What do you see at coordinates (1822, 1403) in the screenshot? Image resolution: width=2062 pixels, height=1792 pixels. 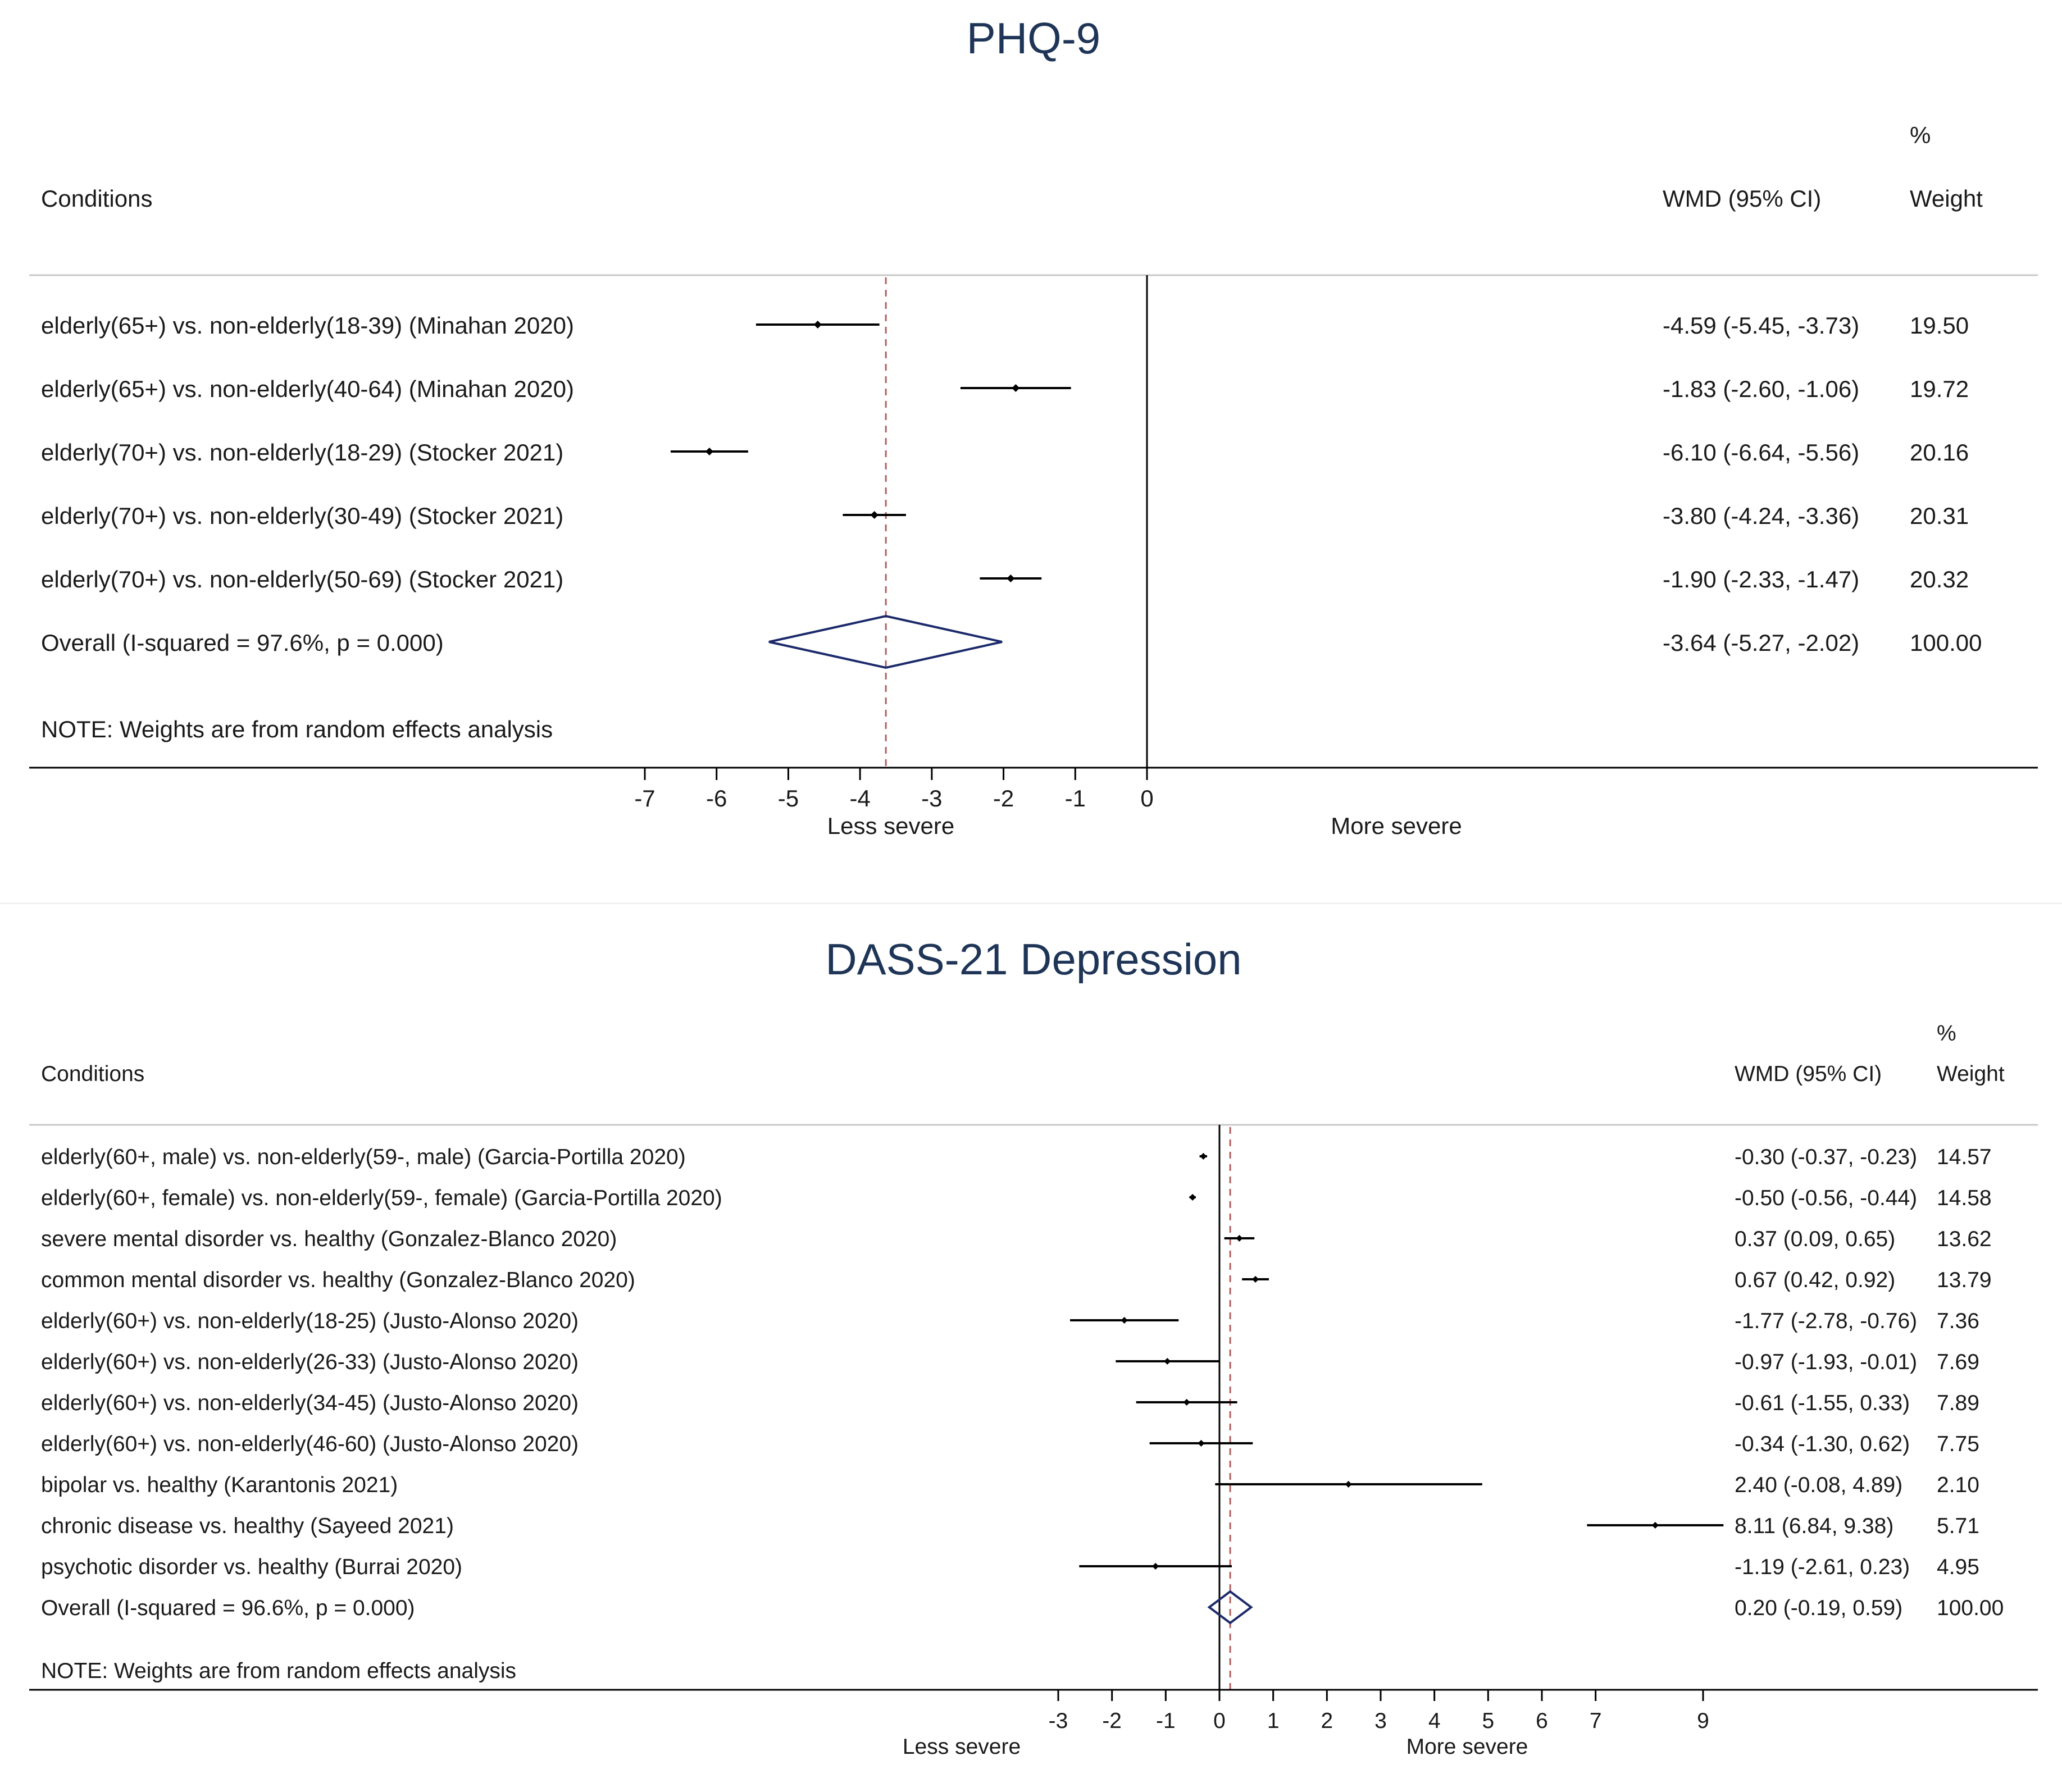 I see `study-ci-value: -0.61 (-1.55, 0.33)` at bounding box center [1822, 1403].